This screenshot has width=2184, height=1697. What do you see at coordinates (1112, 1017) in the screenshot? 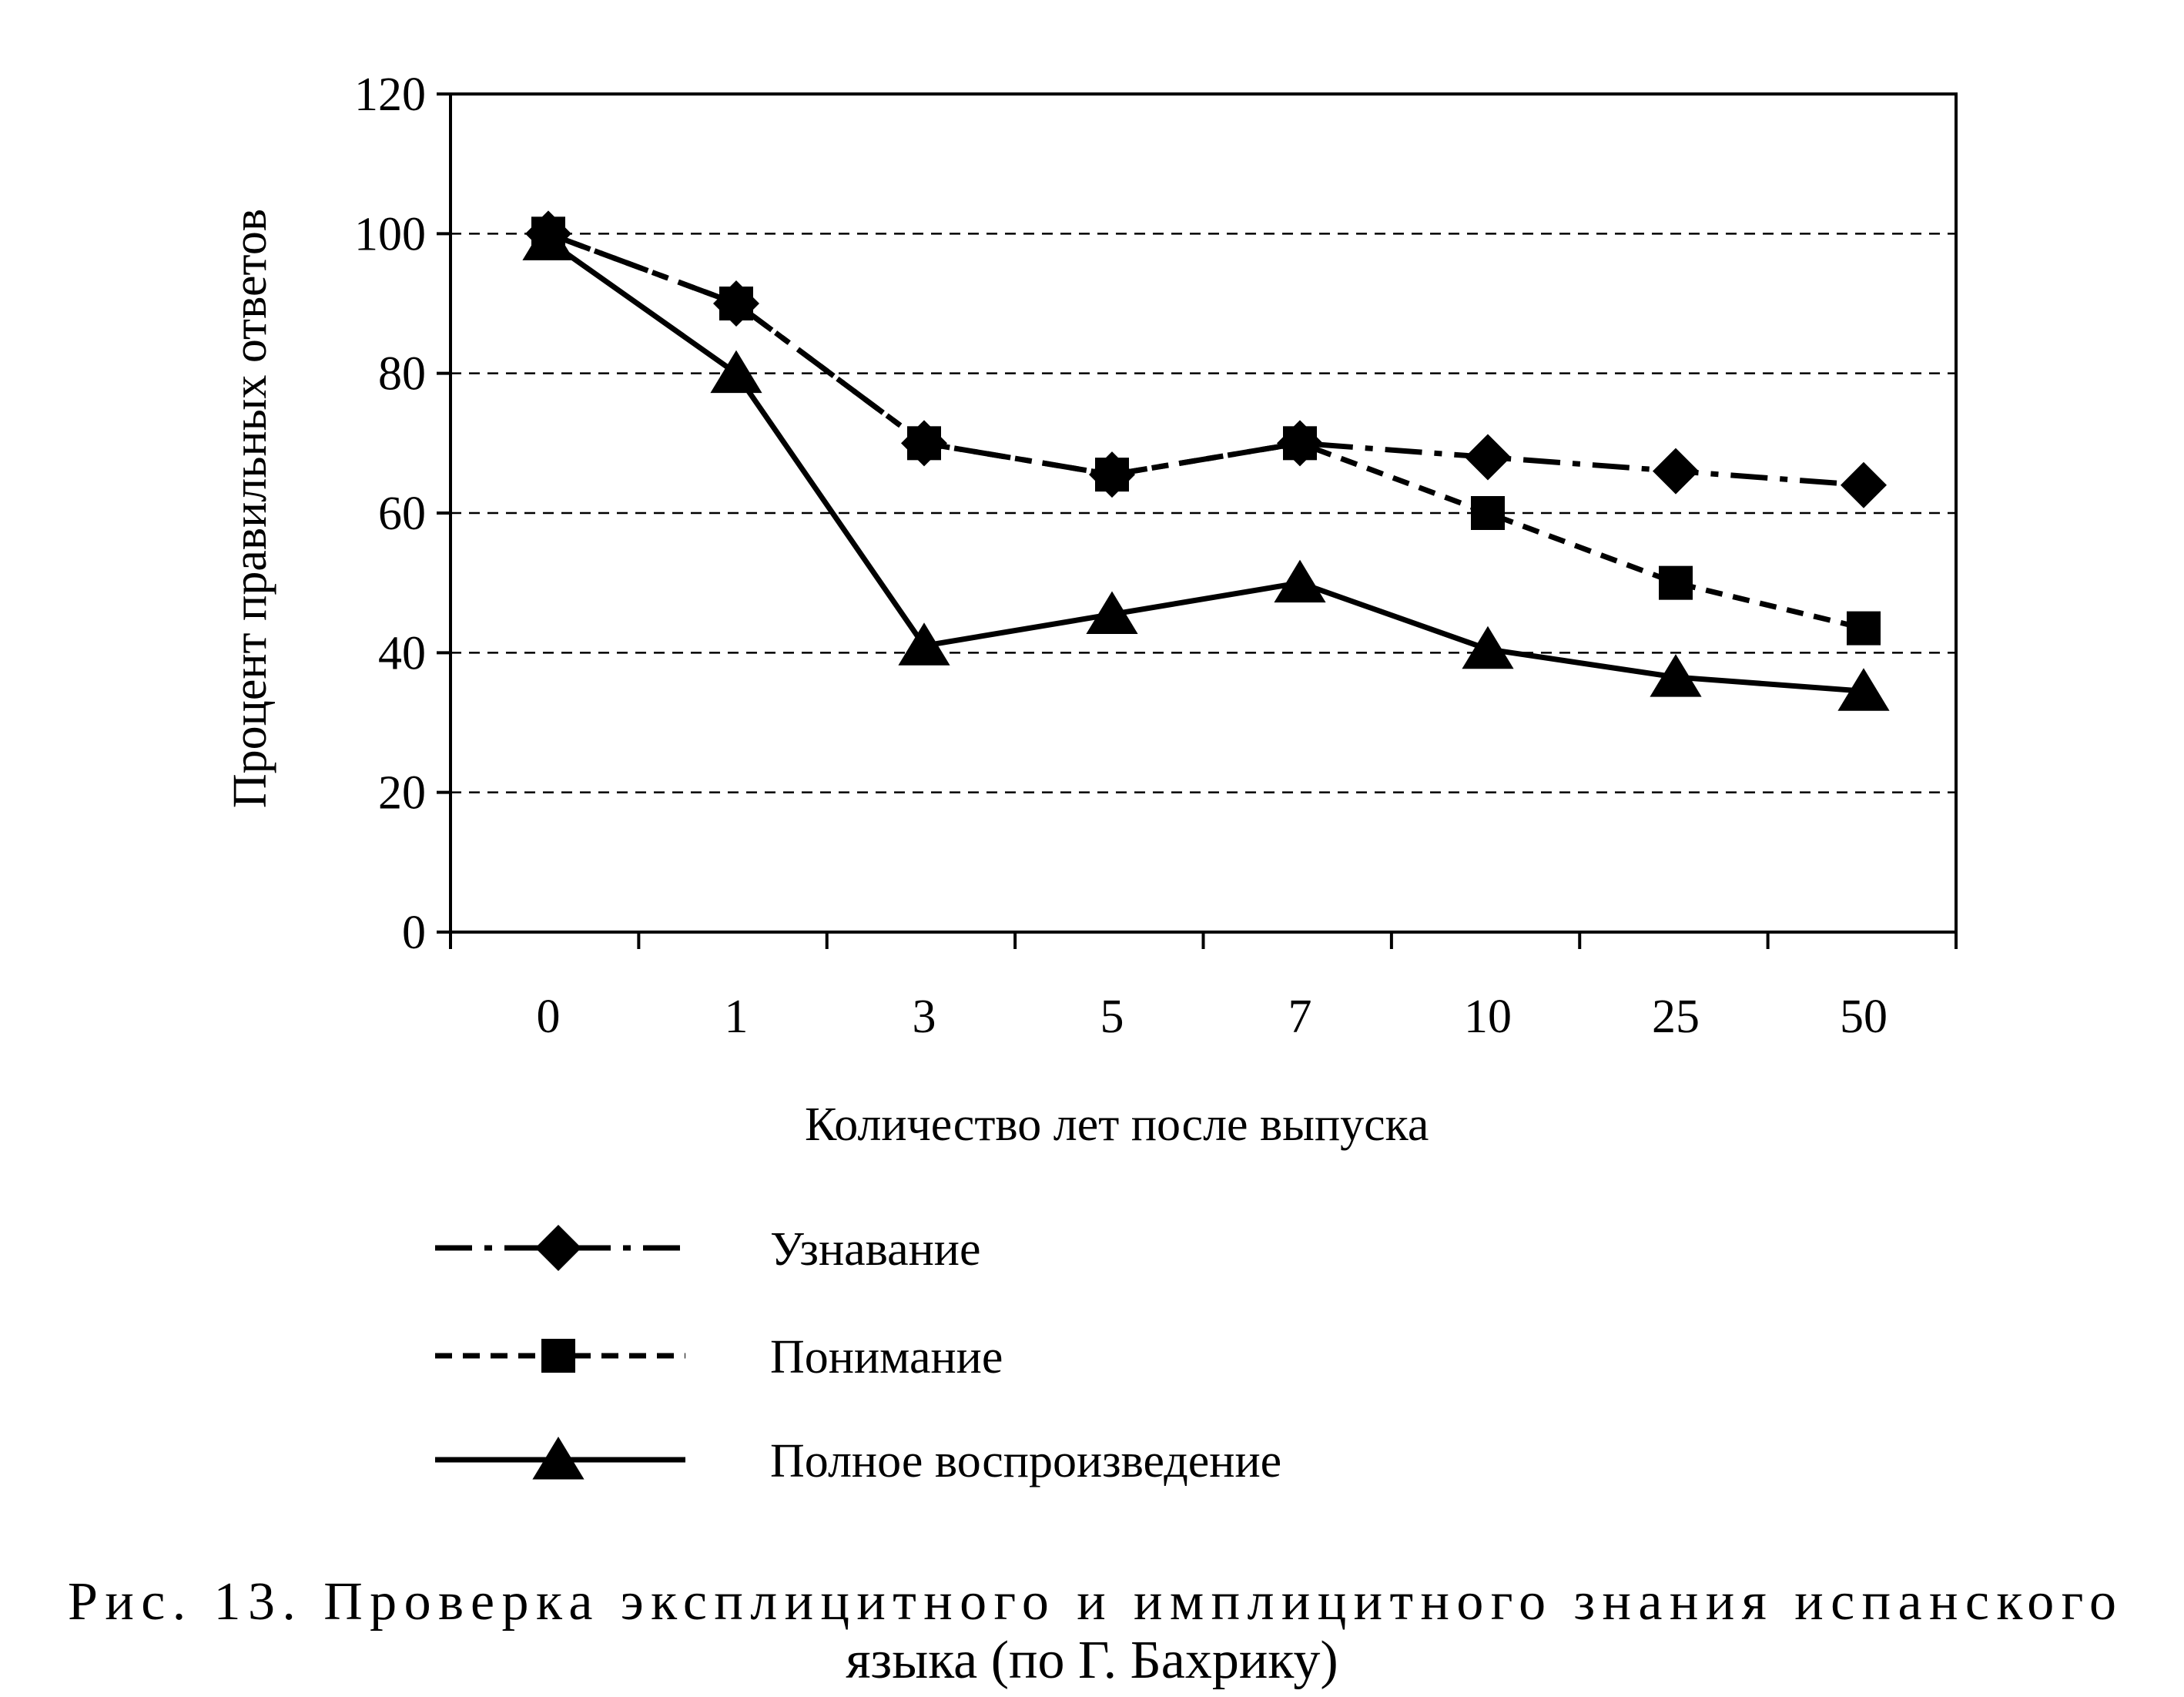
I see `x-tick-label-5: 5` at bounding box center [1112, 1017].